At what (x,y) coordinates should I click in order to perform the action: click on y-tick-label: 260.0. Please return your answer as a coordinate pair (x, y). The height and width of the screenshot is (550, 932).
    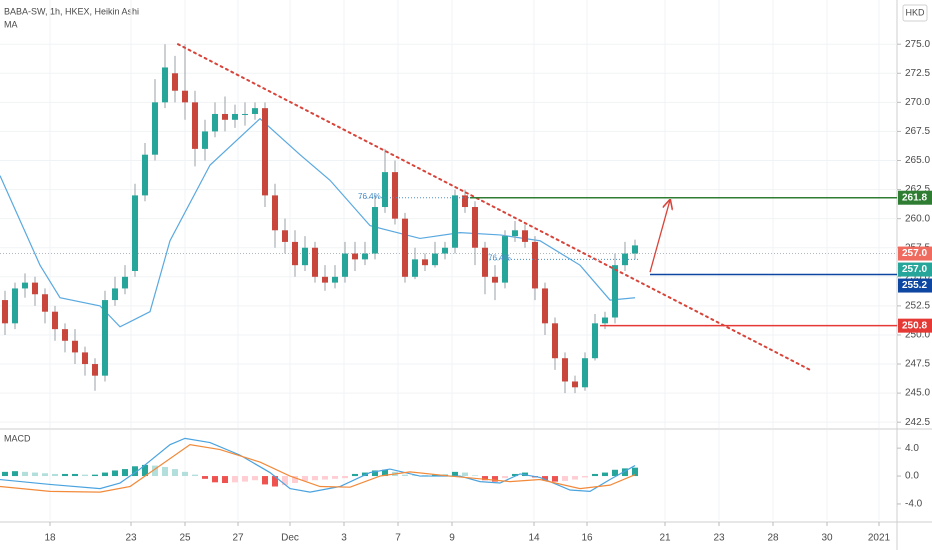
    Looking at the image, I should click on (917, 218).